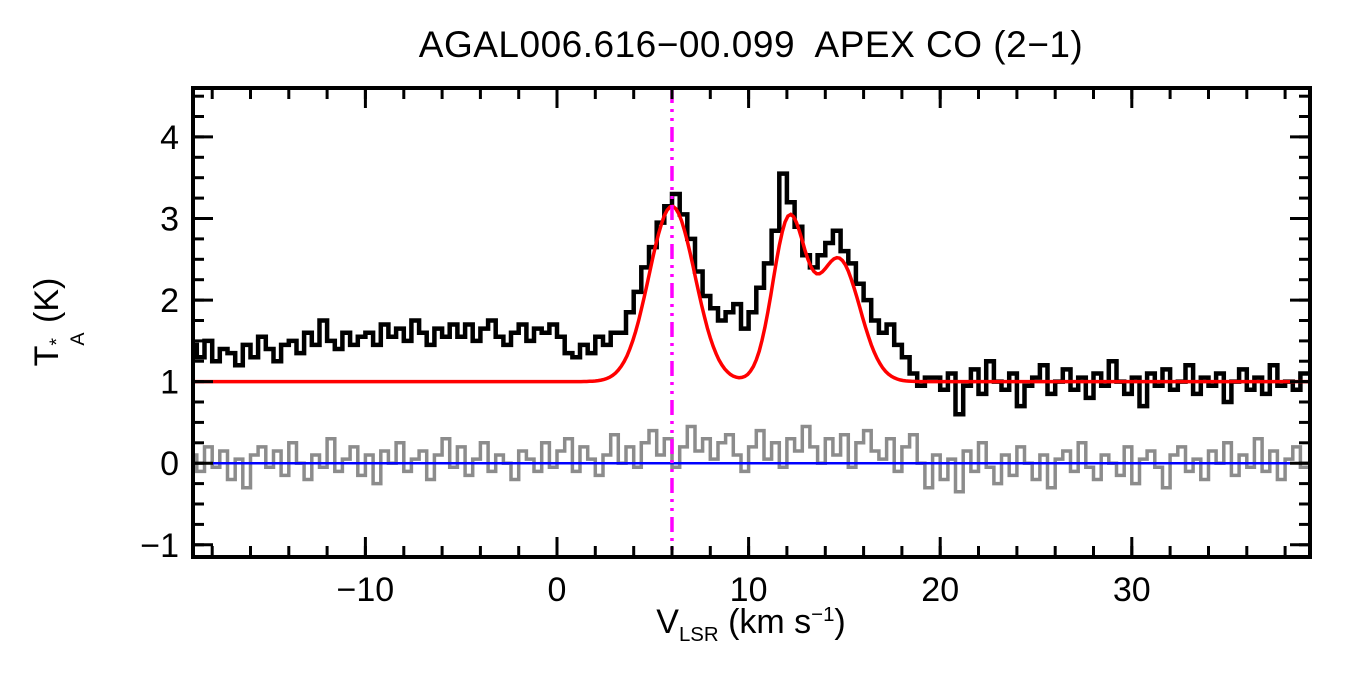 This screenshot has height=675, width=1350. What do you see at coordinates (749, 590) in the screenshot?
I see `x-tick-label: 10` at bounding box center [749, 590].